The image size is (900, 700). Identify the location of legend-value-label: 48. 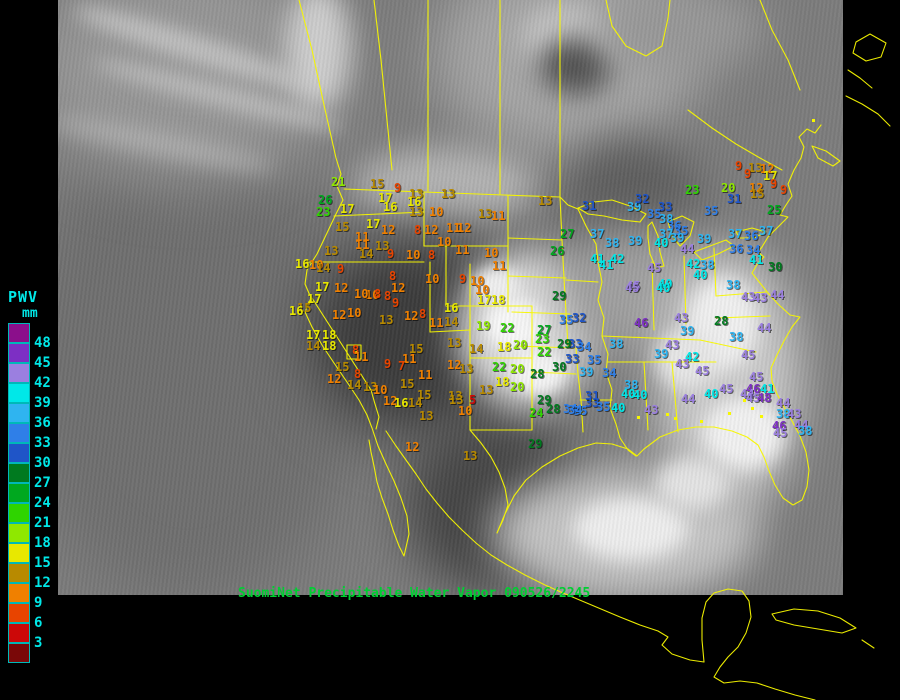
(42, 343).